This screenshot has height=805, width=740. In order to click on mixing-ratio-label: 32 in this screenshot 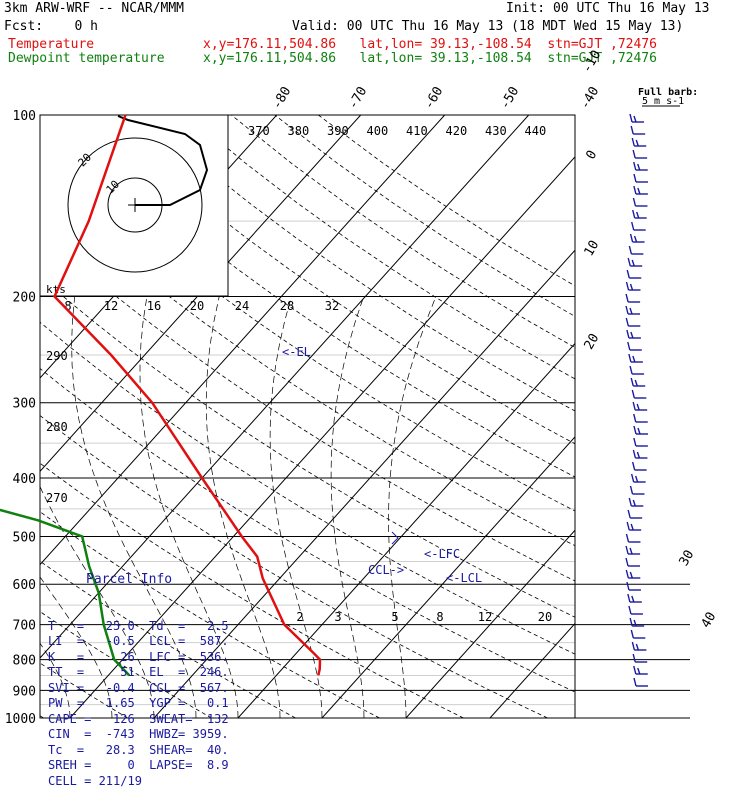, I will do `click(332, 306)`.